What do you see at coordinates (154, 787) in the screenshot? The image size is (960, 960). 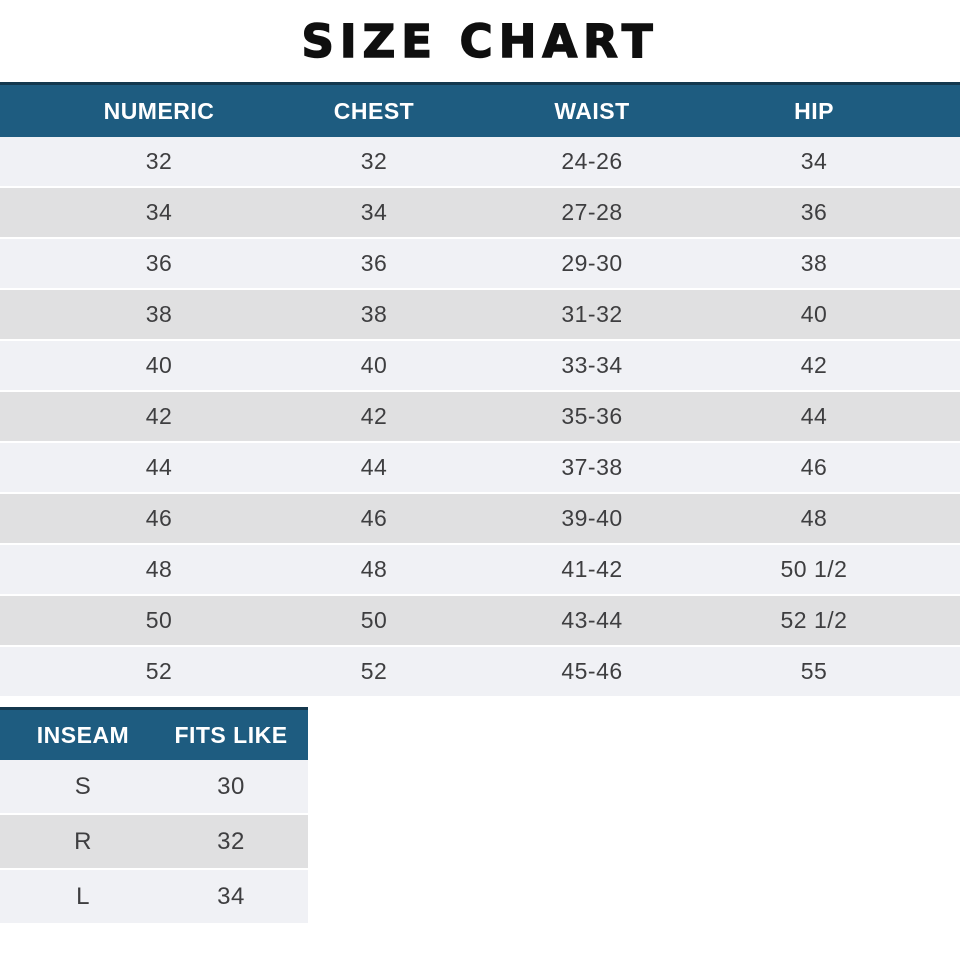 I see `table-row: S 30` at bounding box center [154, 787].